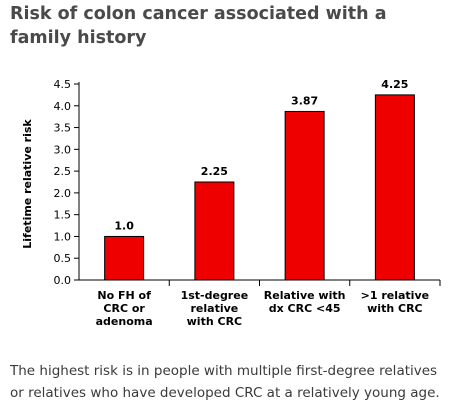  I want to click on data-label: 1.0, so click(124, 225).